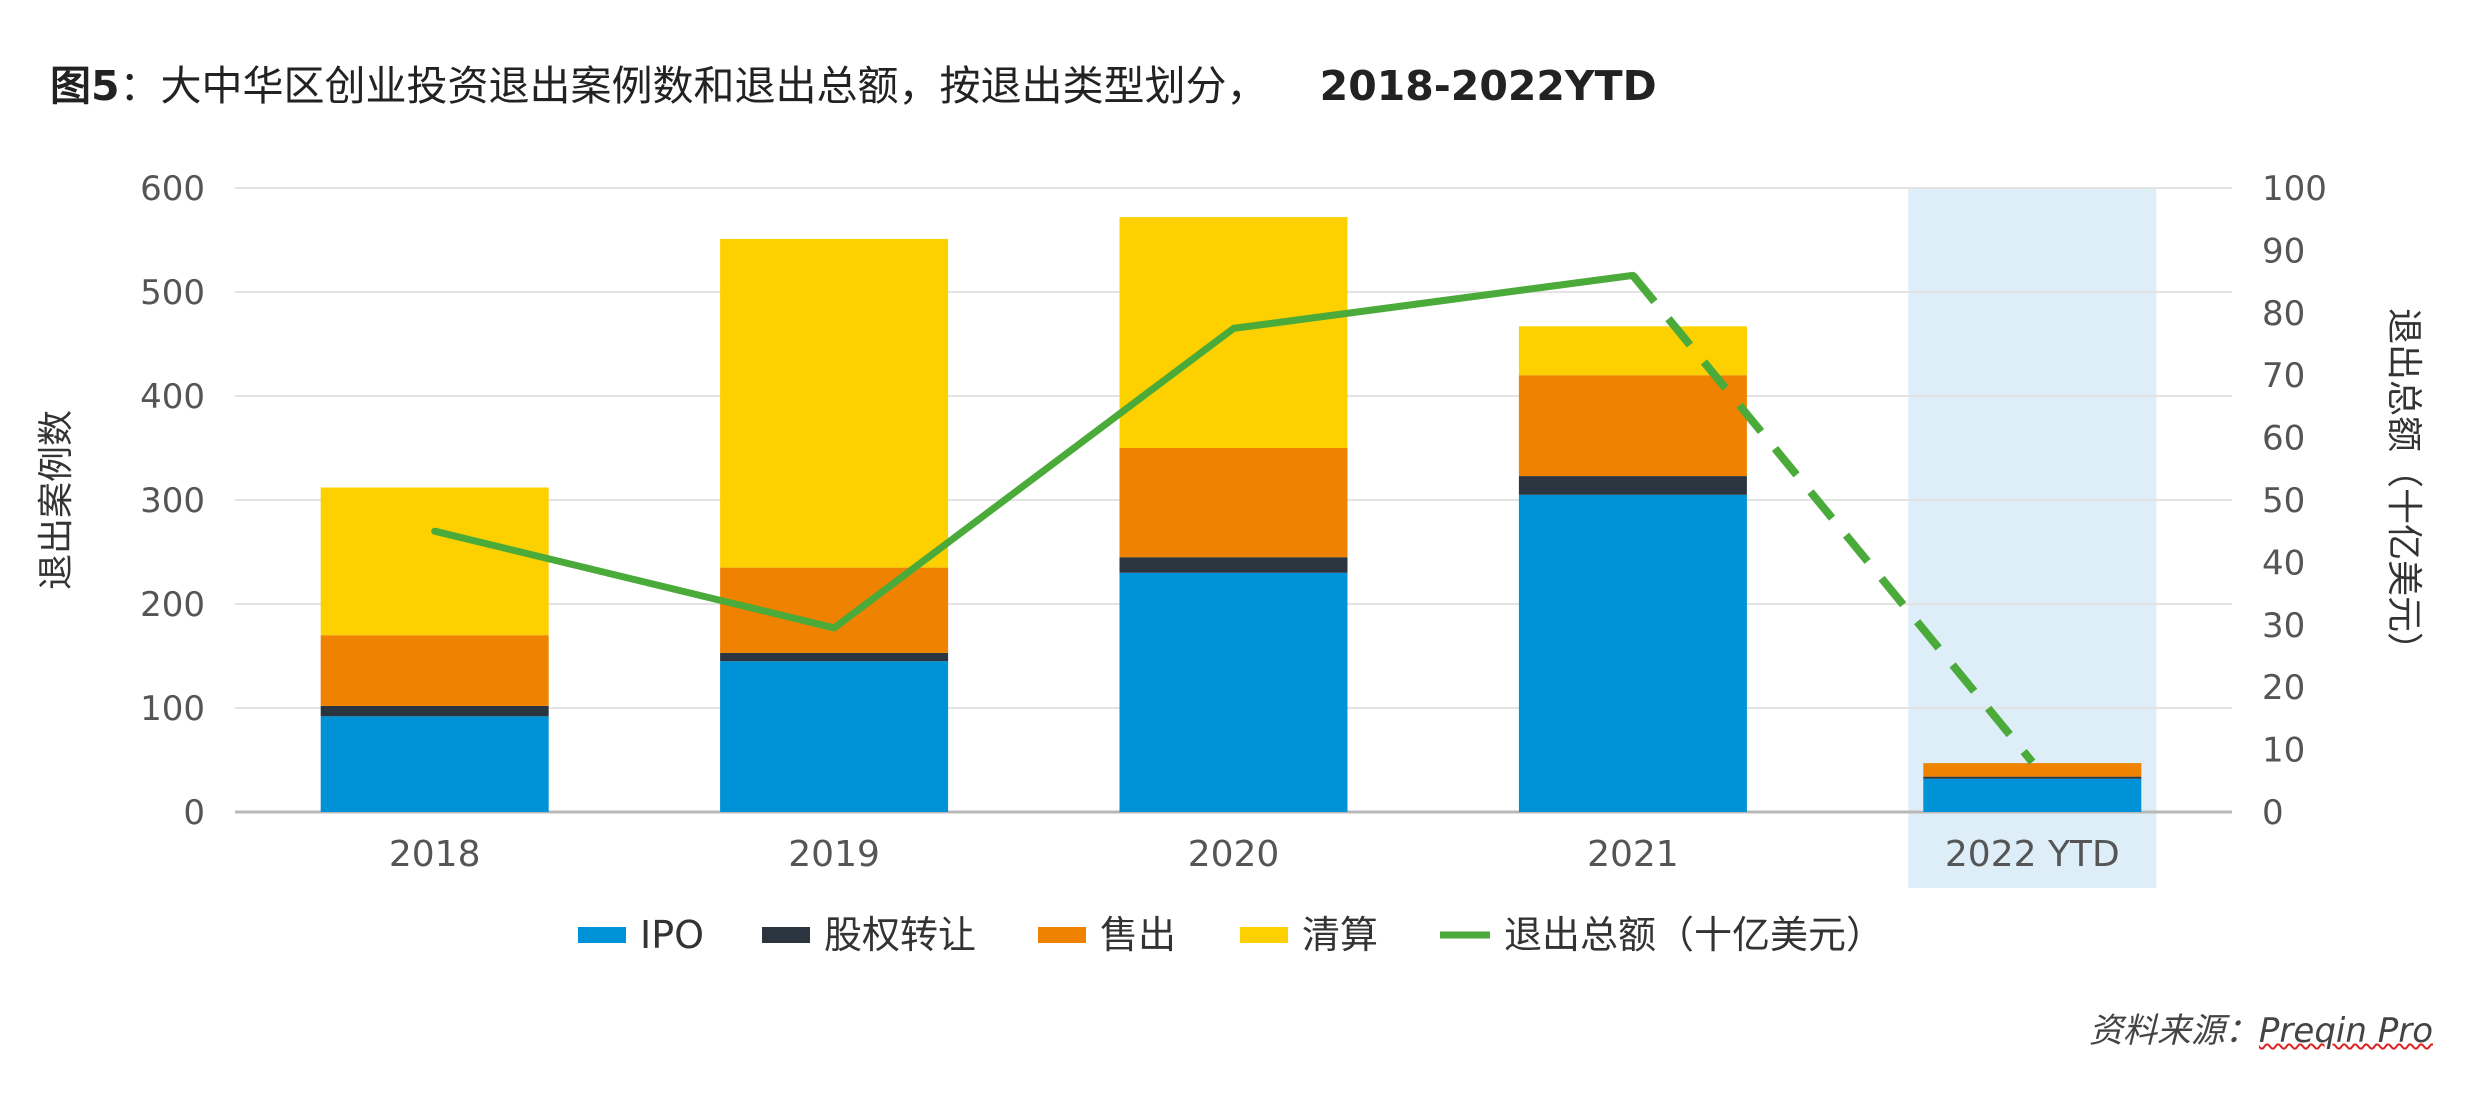  I want to click on y-right-tick-label: 20, so click(2283, 688).